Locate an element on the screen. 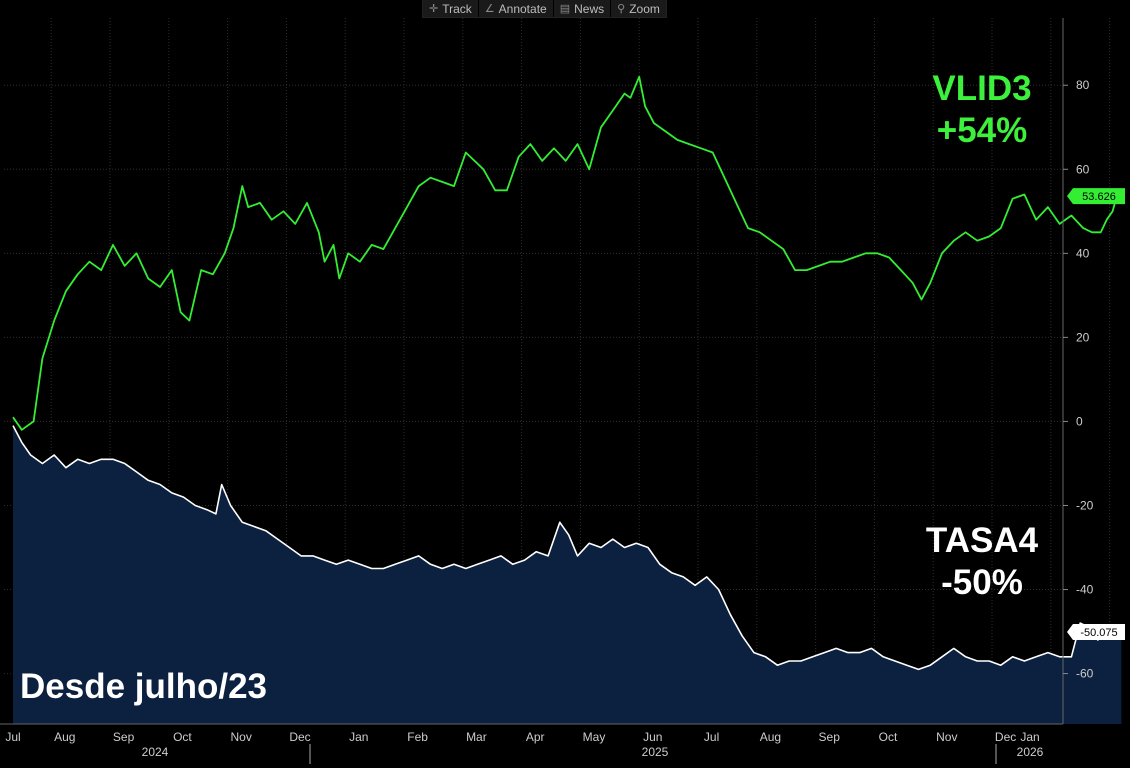 This screenshot has height=768, width=1130. magnifier-icon: ⚲ is located at coordinates (621, 9).